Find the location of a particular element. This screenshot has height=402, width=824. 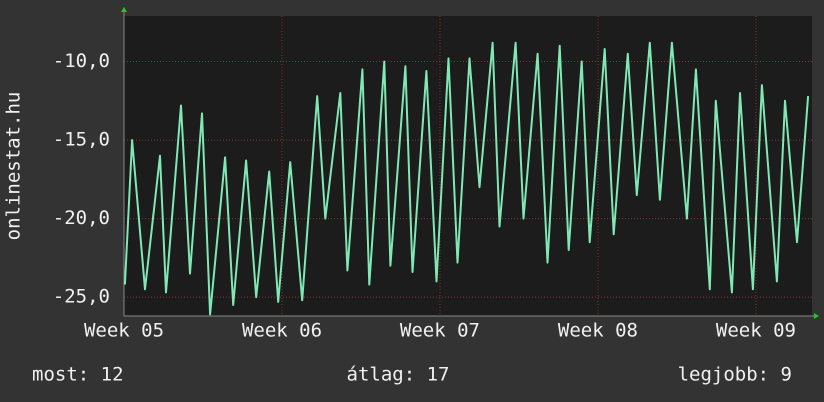

x-tick-label: Week 06 is located at coordinates (282, 331).